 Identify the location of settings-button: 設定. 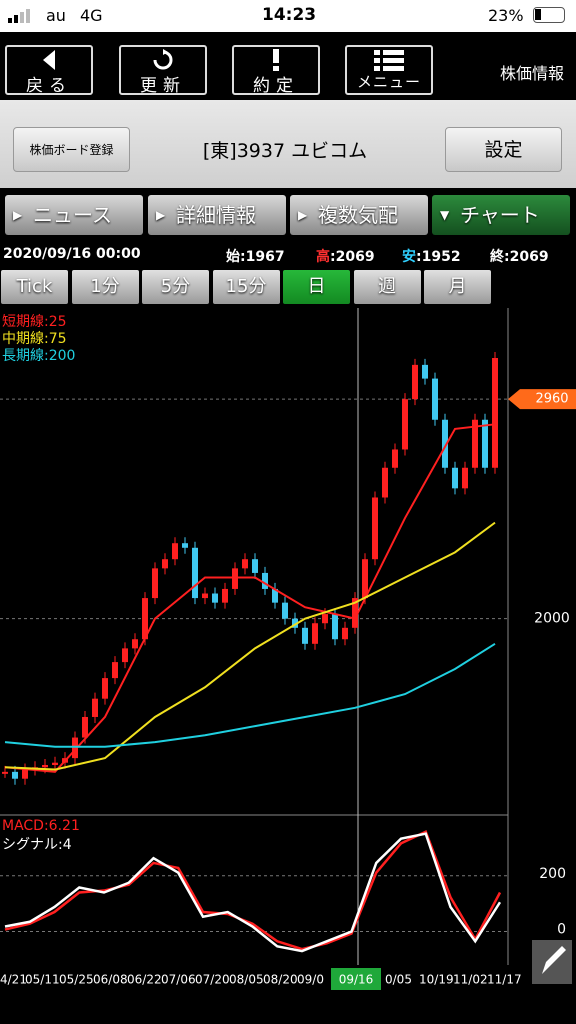
(503, 149).